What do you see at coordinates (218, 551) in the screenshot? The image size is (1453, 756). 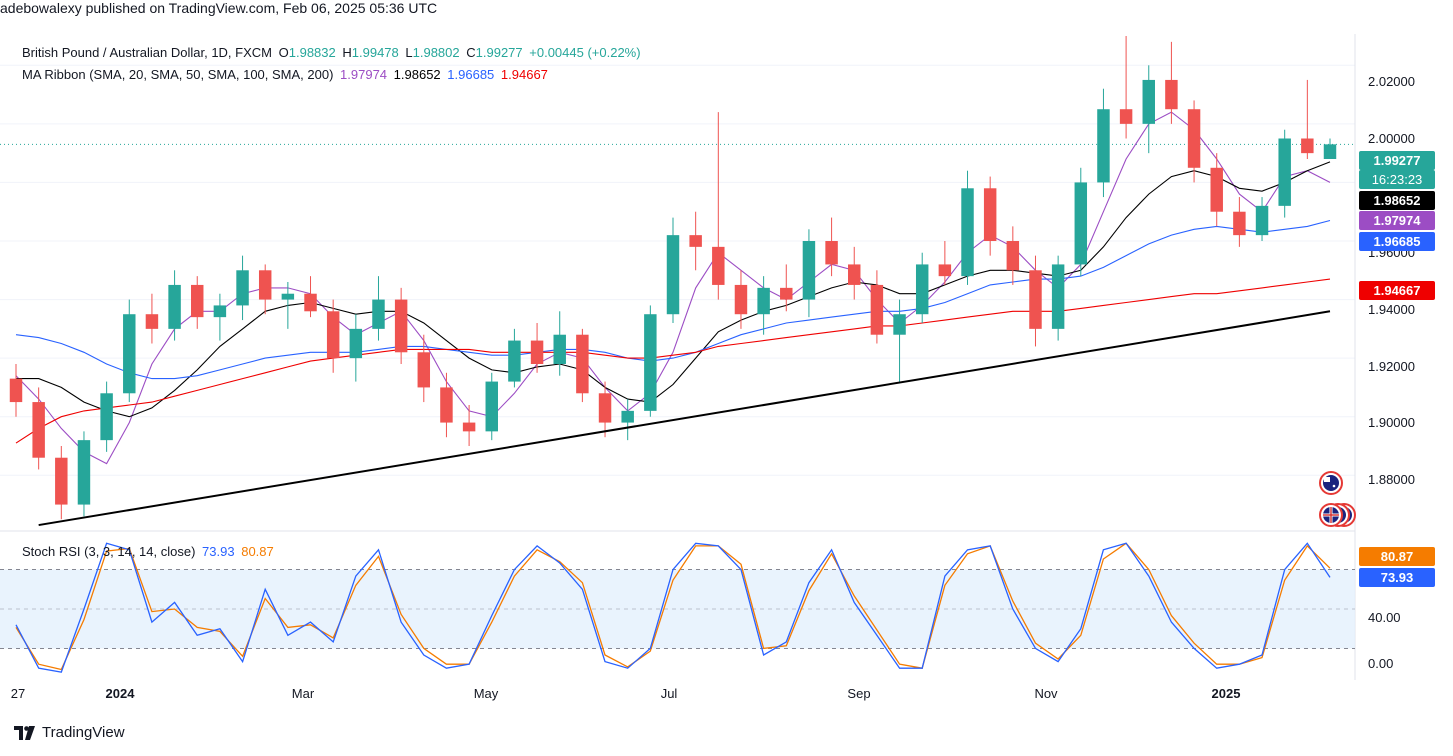 I see `stoch-k-value: 73.93` at bounding box center [218, 551].